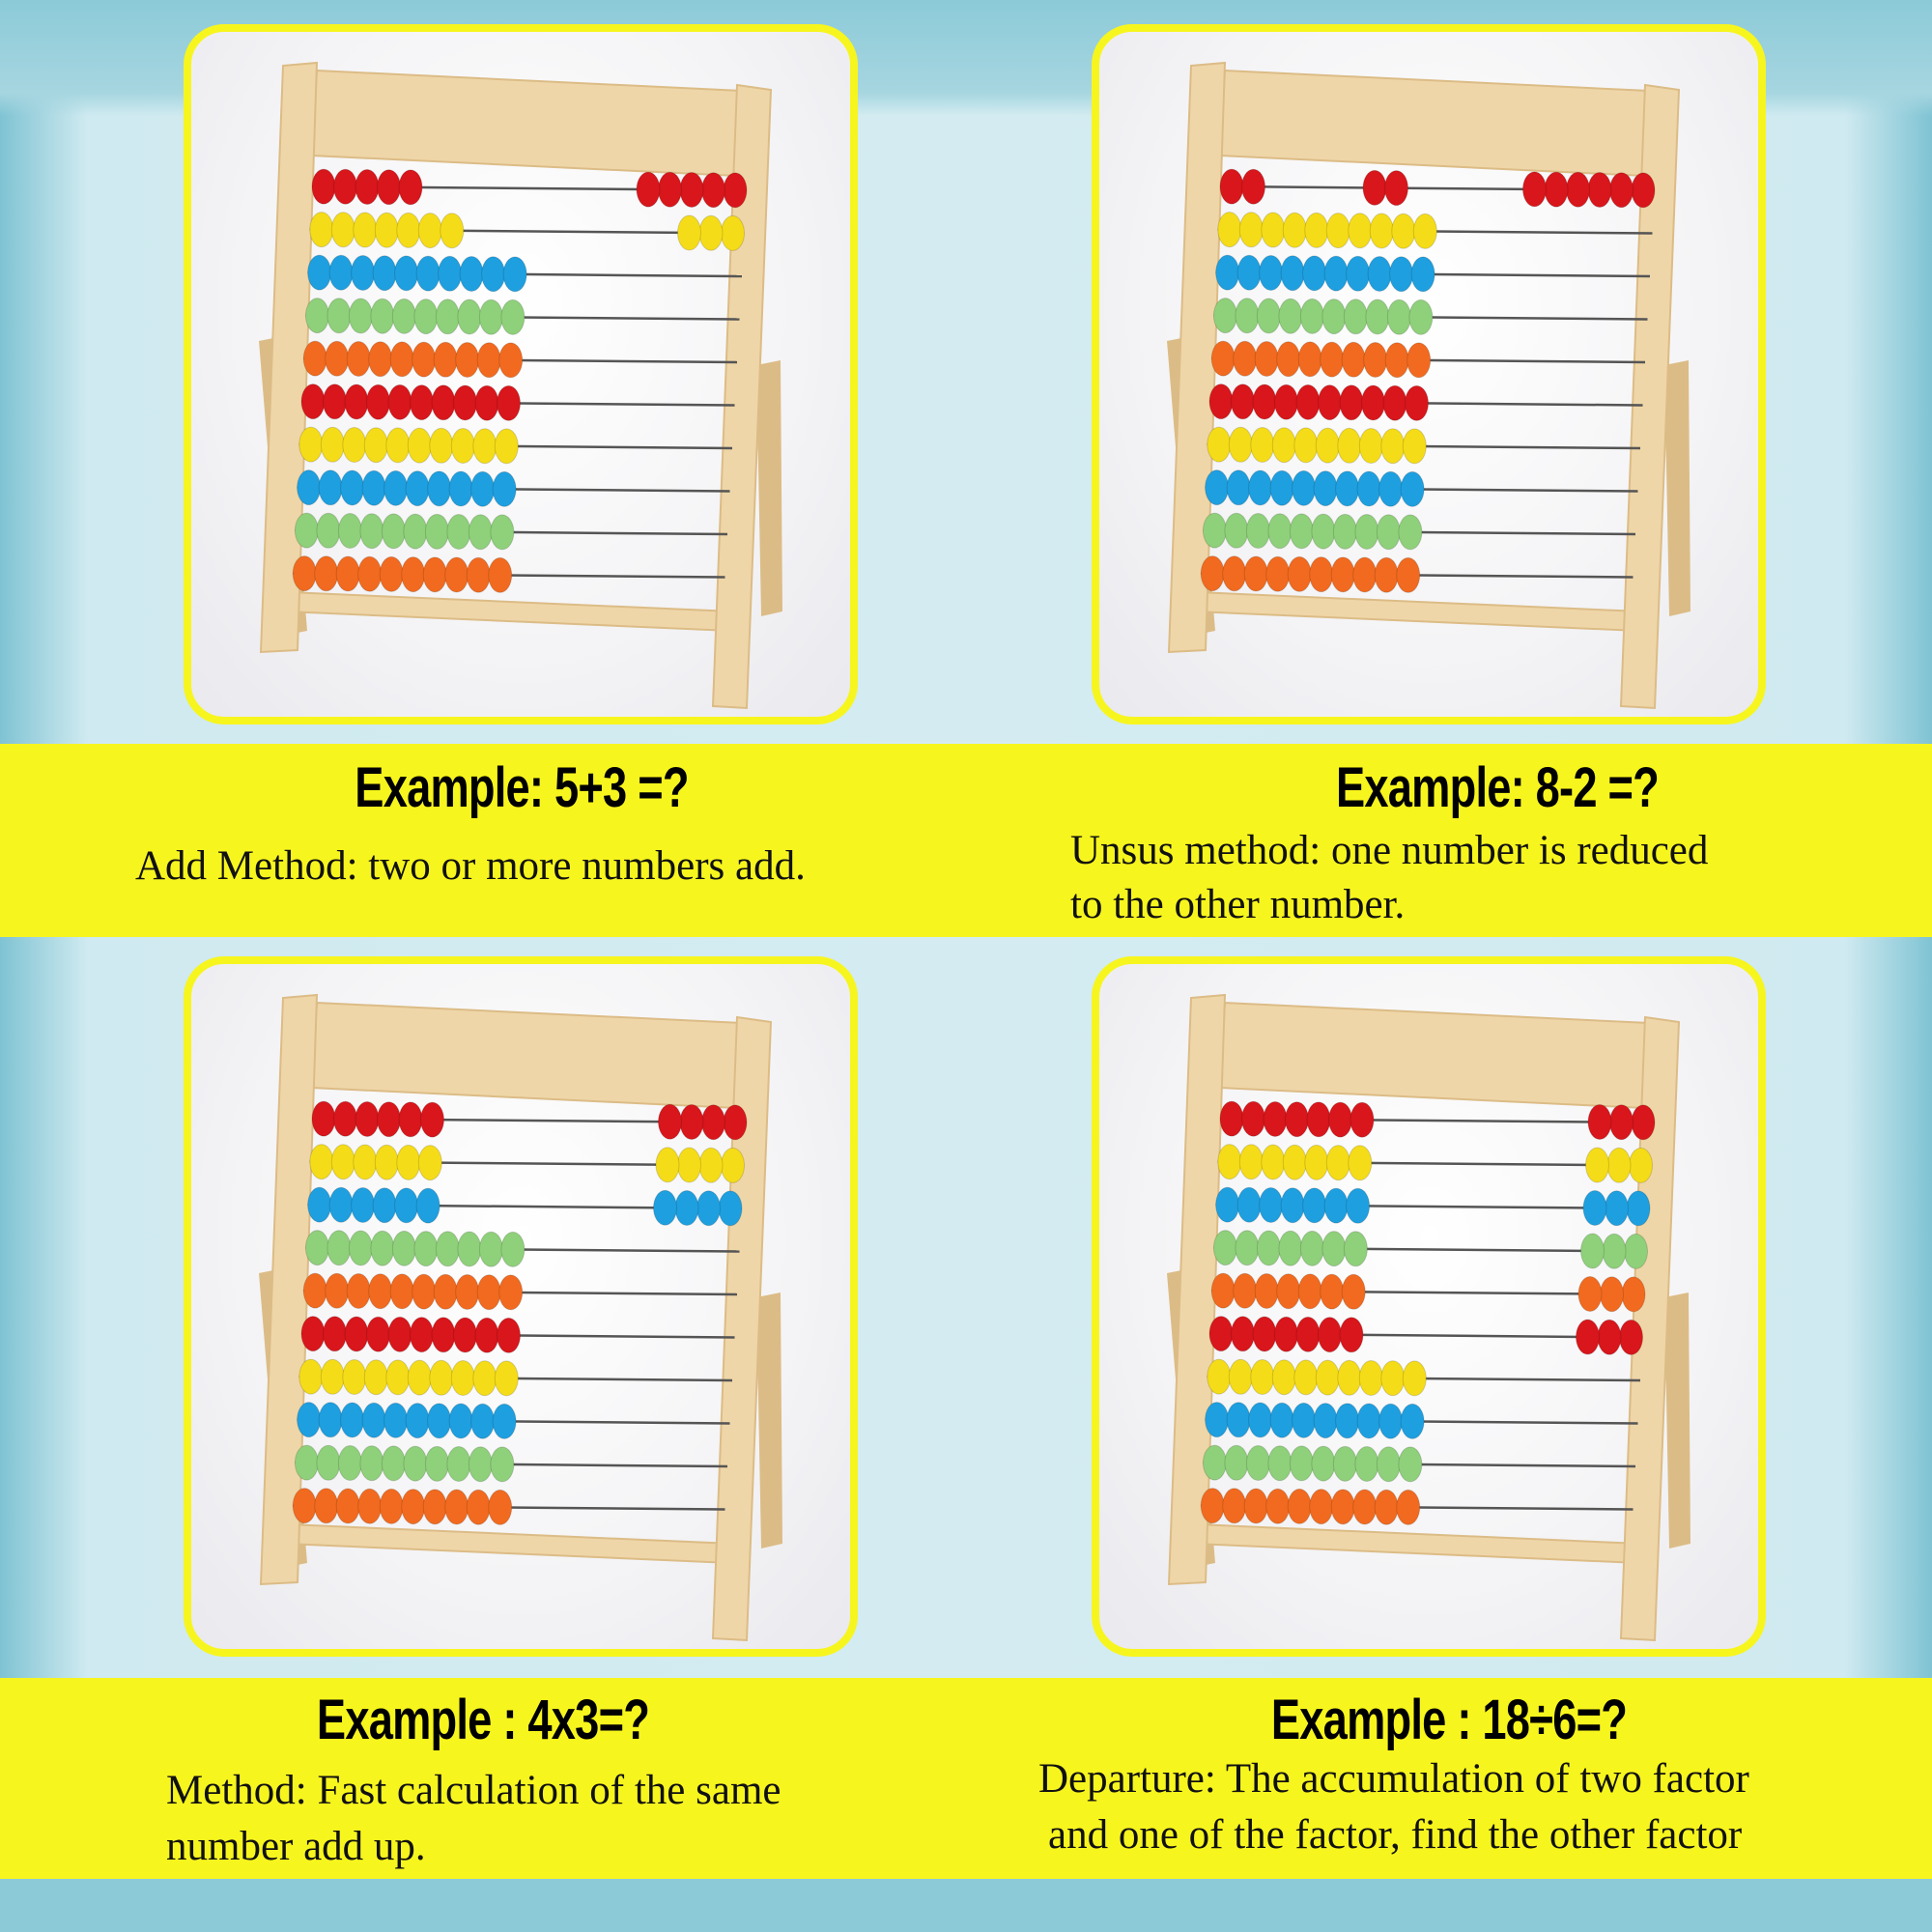 The image size is (1932, 1932). What do you see at coordinates (473, 1790) in the screenshot?
I see `example-desc-multiplication-line1: Method: Fast calculation of the same` at bounding box center [473, 1790].